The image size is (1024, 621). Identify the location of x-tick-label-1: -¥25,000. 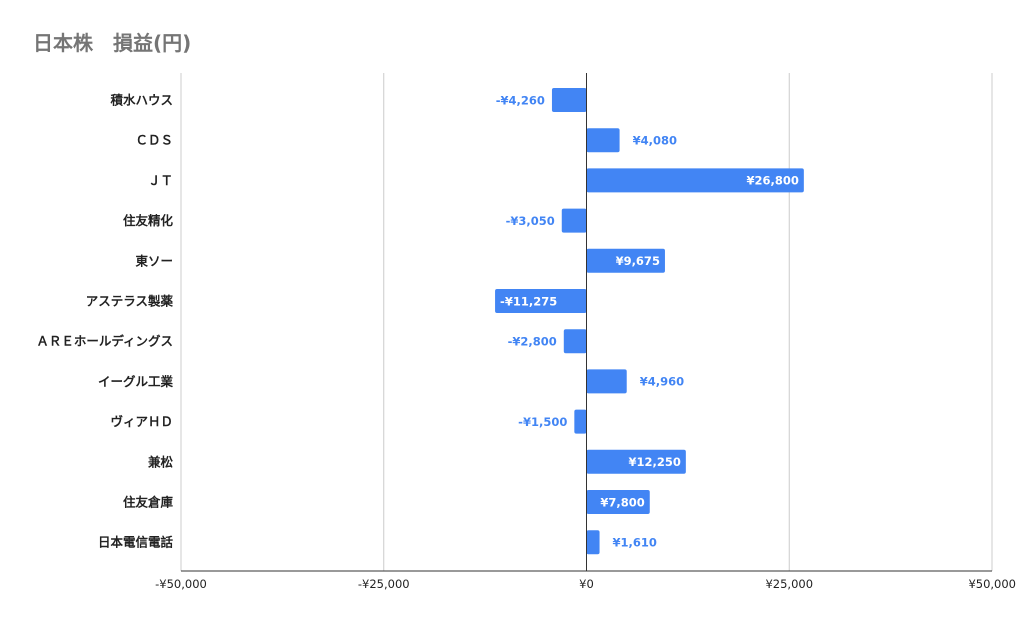
(384, 584).